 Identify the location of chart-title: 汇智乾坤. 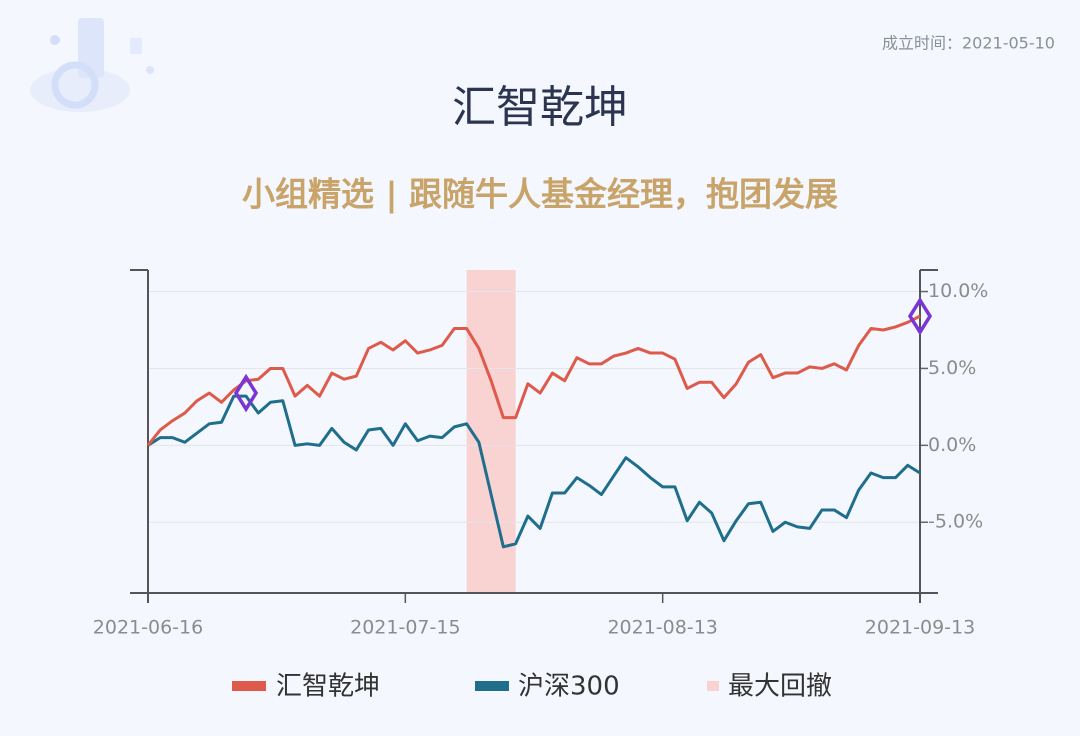
(540, 107).